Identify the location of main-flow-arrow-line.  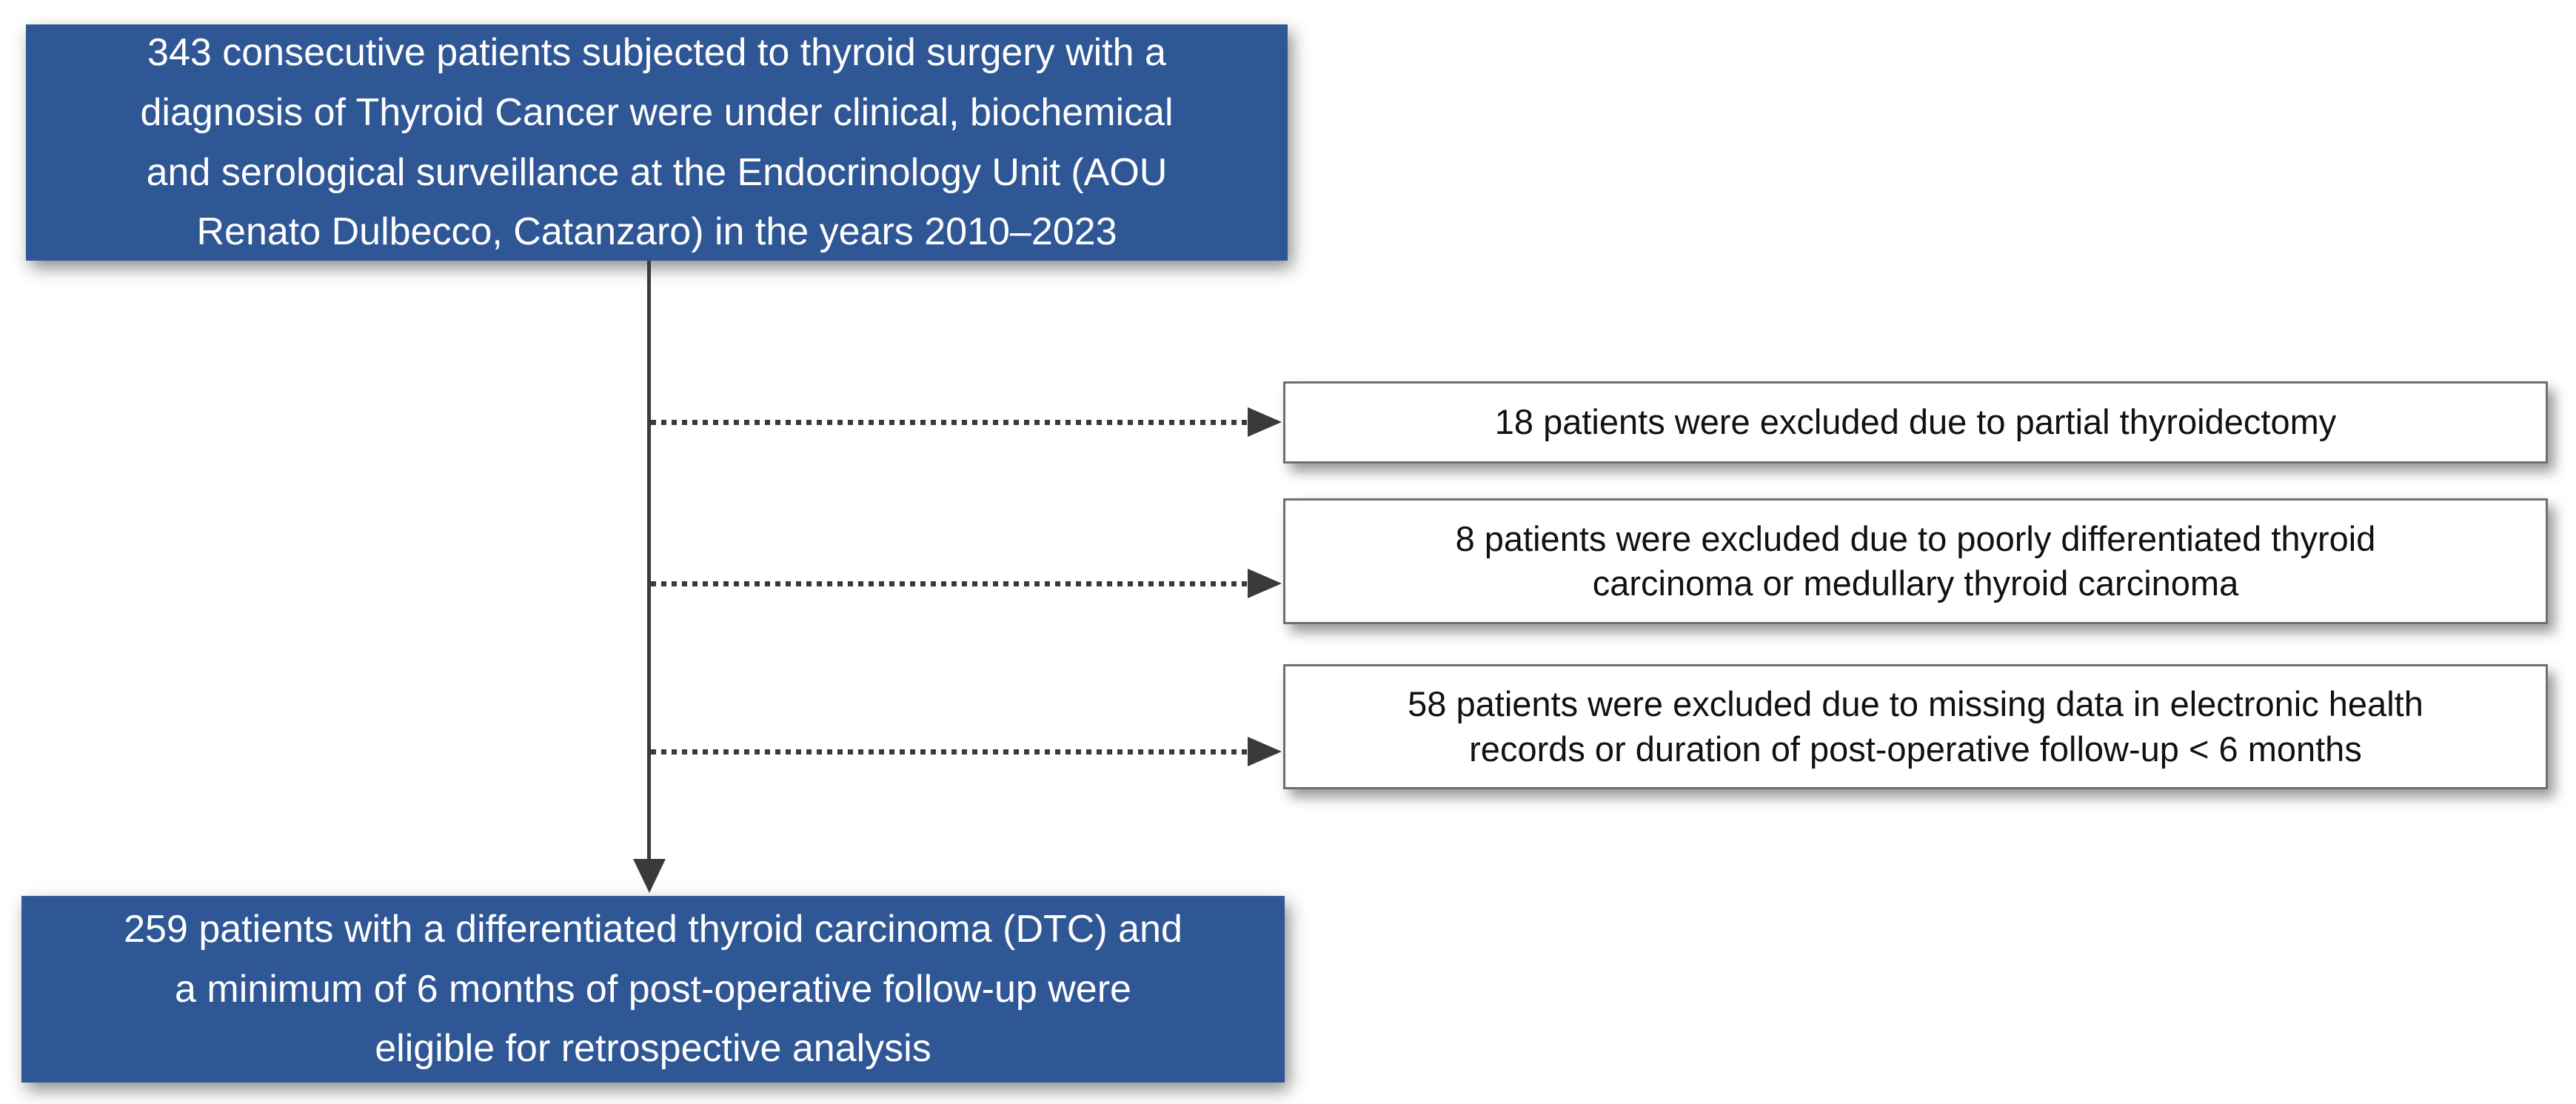
(649, 560).